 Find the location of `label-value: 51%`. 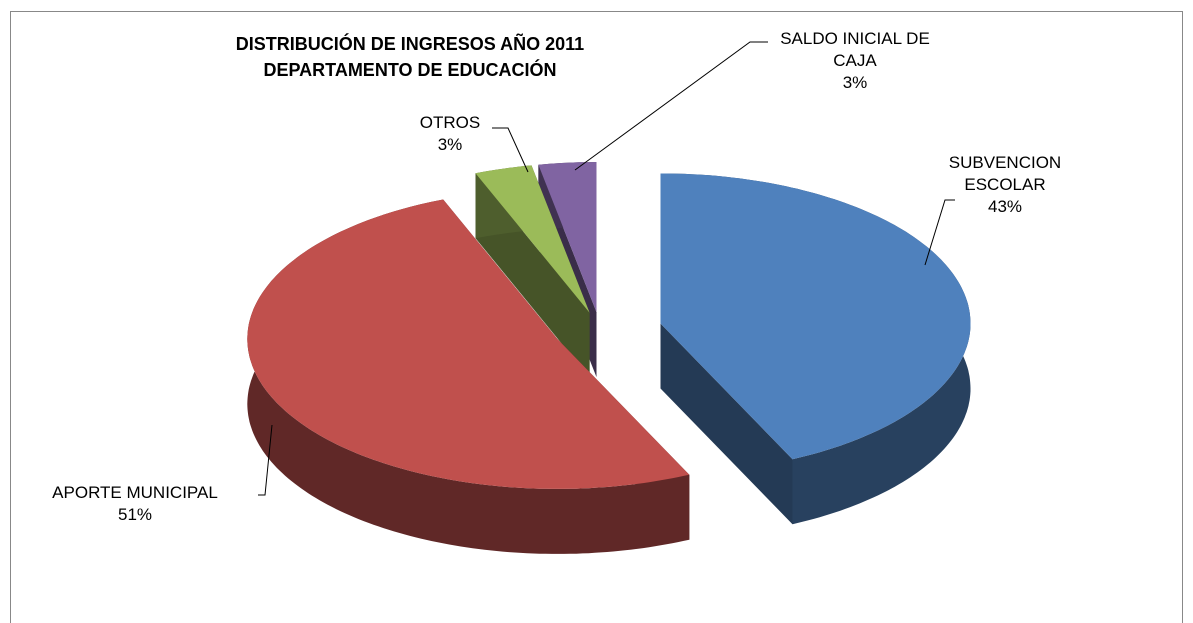

label-value: 51% is located at coordinates (135, 514).